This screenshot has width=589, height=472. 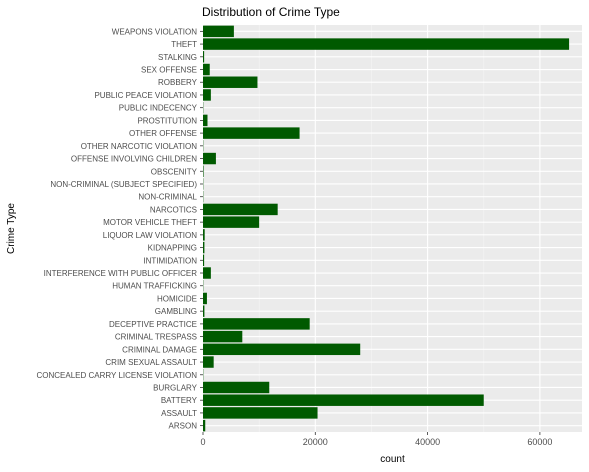 I want to click on y-tick-label: OTHER OFFENSE, so click(x=163, y=133).